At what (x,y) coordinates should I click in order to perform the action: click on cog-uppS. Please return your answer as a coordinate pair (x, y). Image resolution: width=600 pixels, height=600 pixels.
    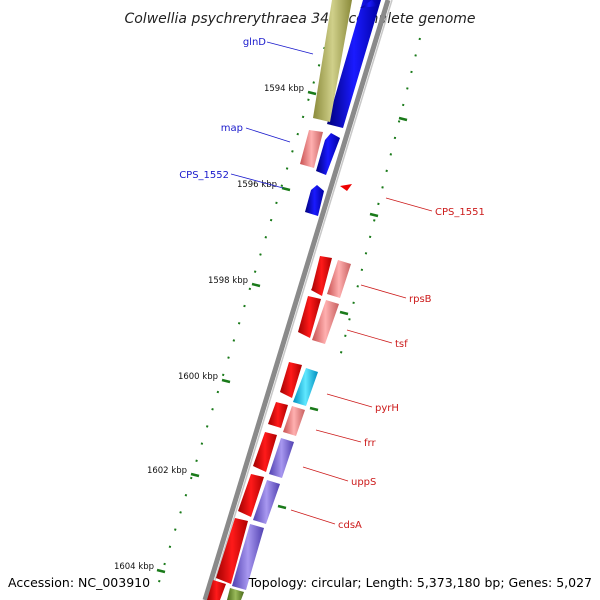
    Looking at the image, I should click on (281, 458).